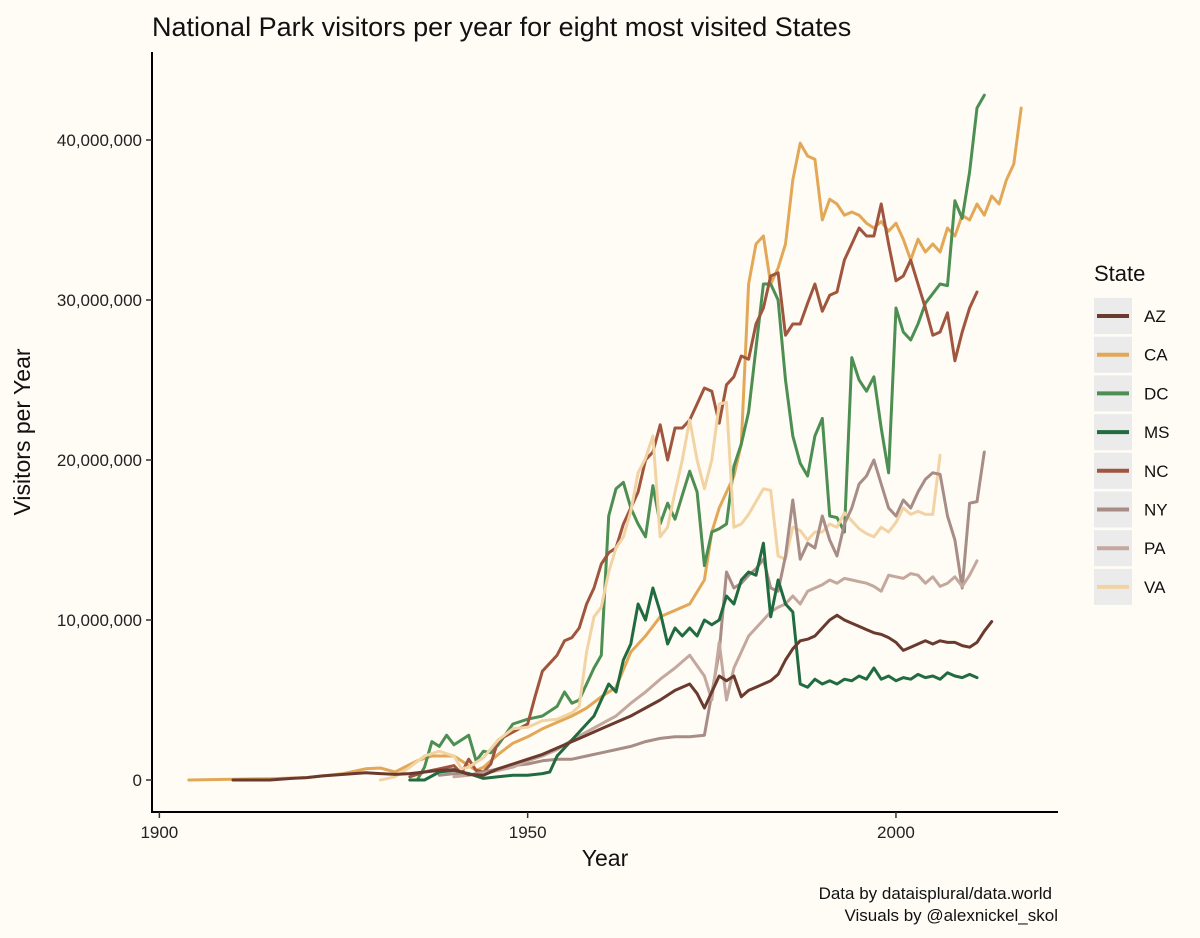  I want to click on legend: State AZ CA DC MS NC NY PA VA, so click(1132, 433).